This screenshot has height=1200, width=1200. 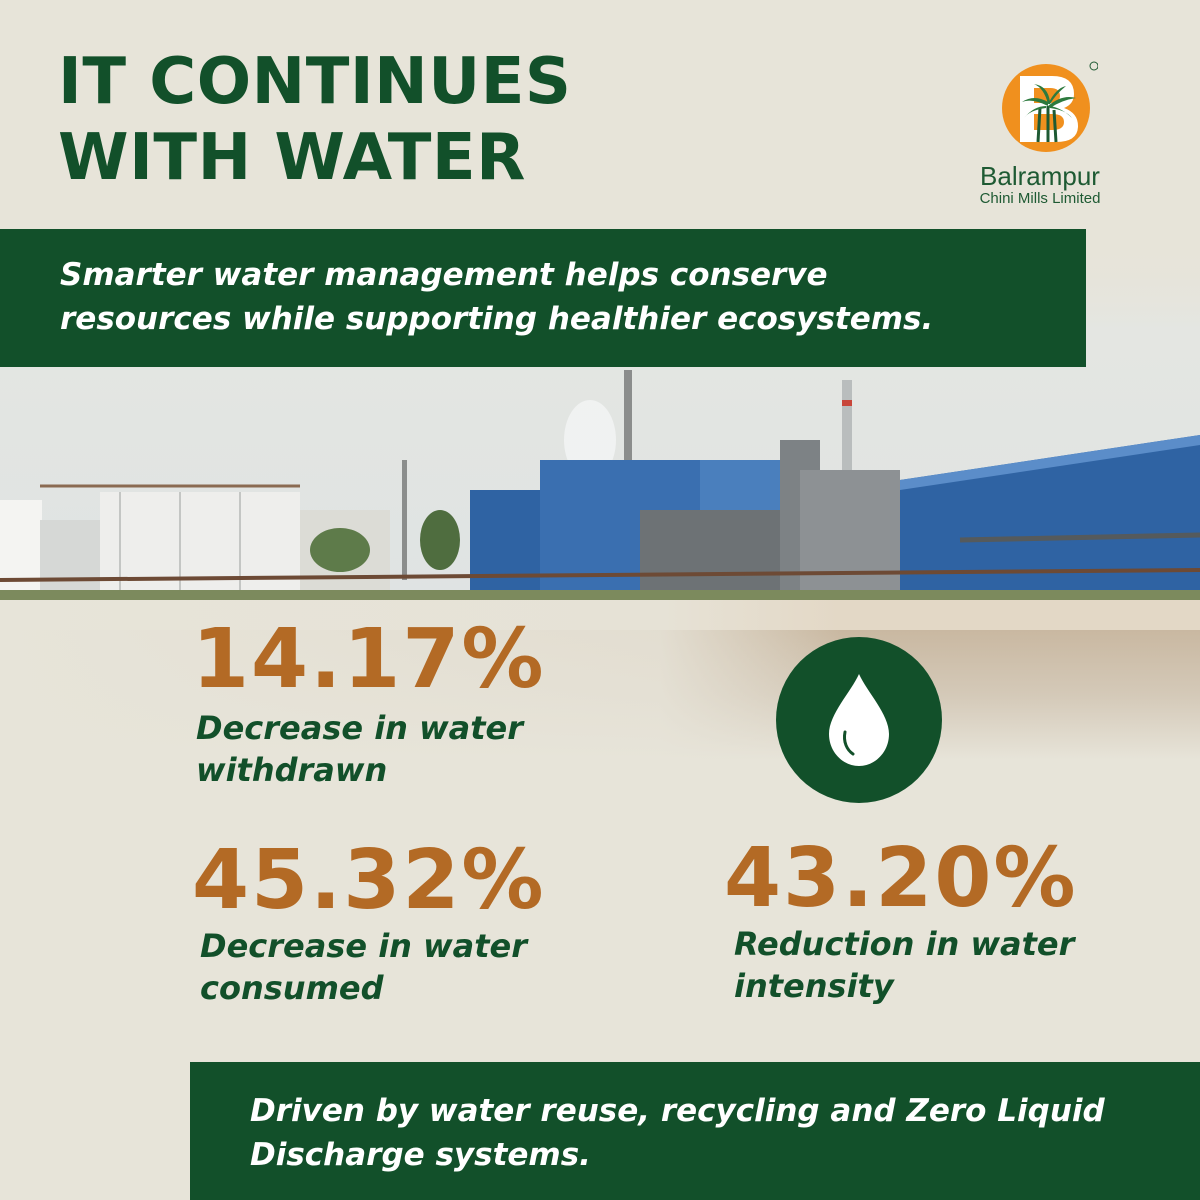 I want to click on stat-label-withdrawn: Decrease in water withdrawn, so click(x=359, y=749).